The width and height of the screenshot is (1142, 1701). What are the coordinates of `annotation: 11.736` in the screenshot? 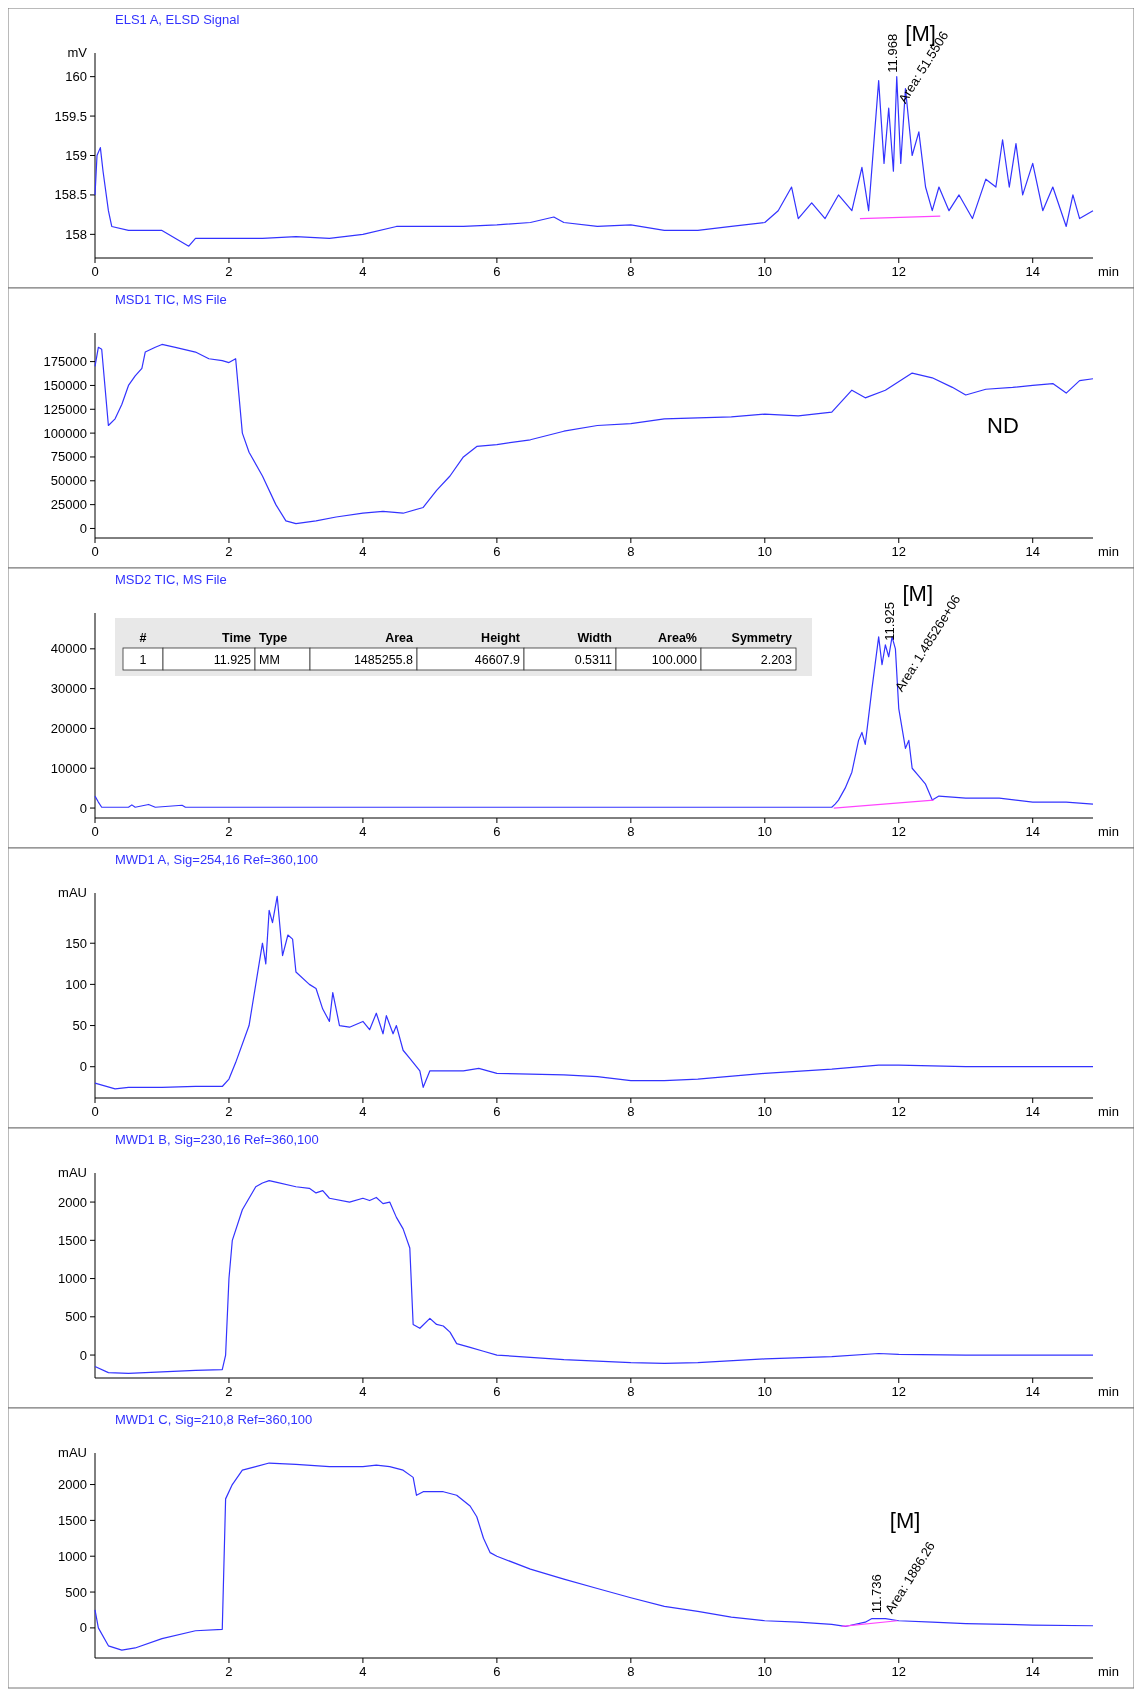 It's located at (877, 1594).